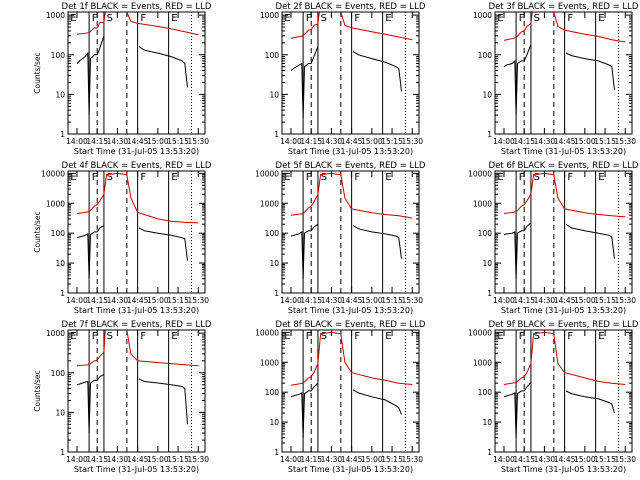  What do you see at coordinates (37, 231) in the screenshot?
I see `y-axis-label: Counts/sec` at bounding box center [37, 231].